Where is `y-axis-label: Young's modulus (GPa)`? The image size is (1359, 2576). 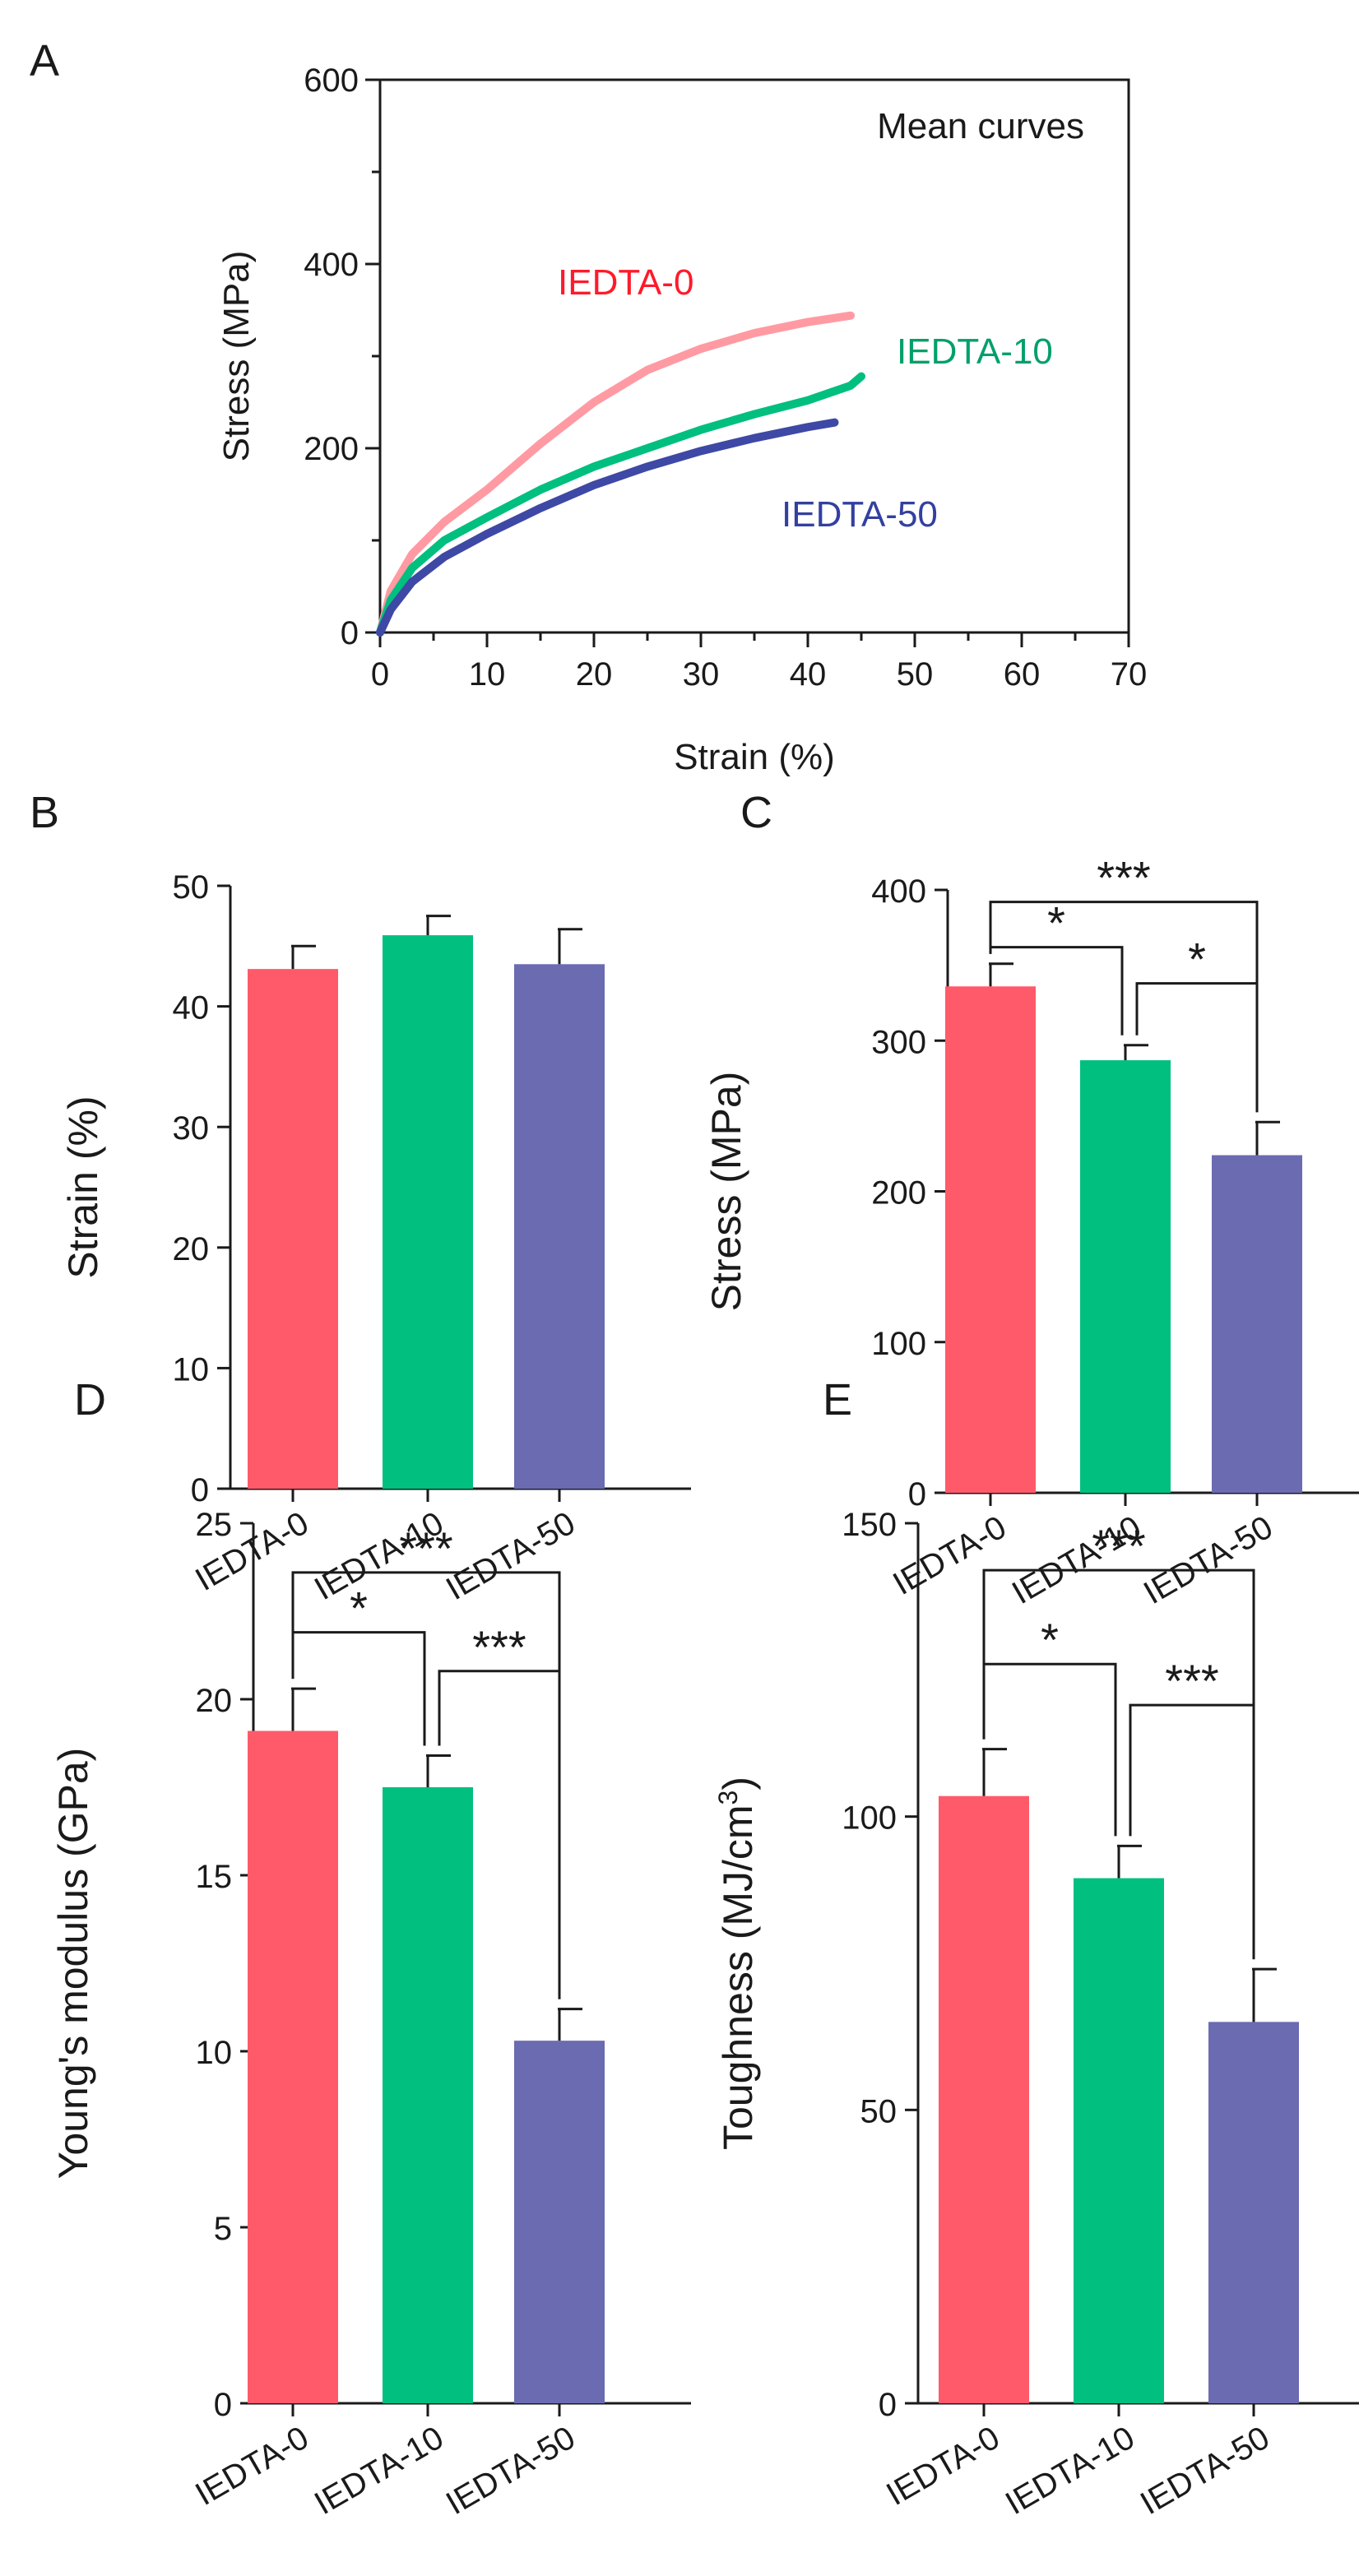
y-axis-label: Young's modulus (GPa) is located at coordinates (73, 1964).